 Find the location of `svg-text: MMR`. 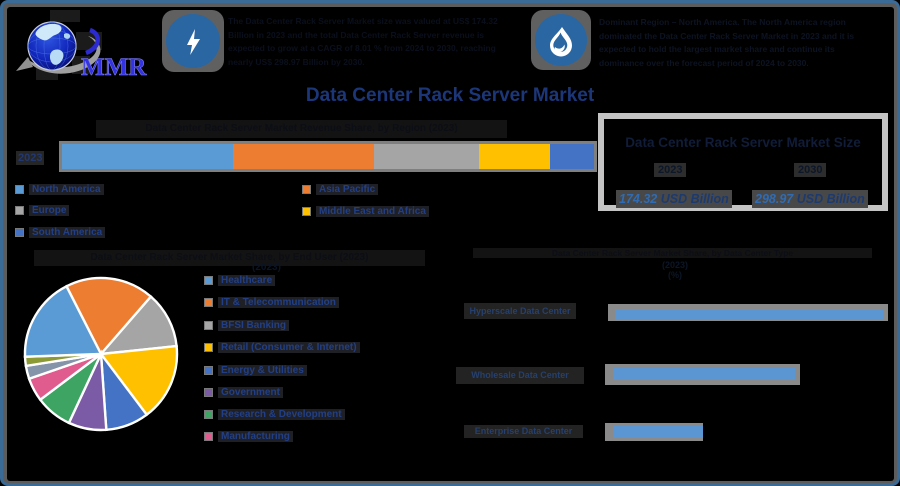

svg-text: MMR is located at coordinates (114, 67).